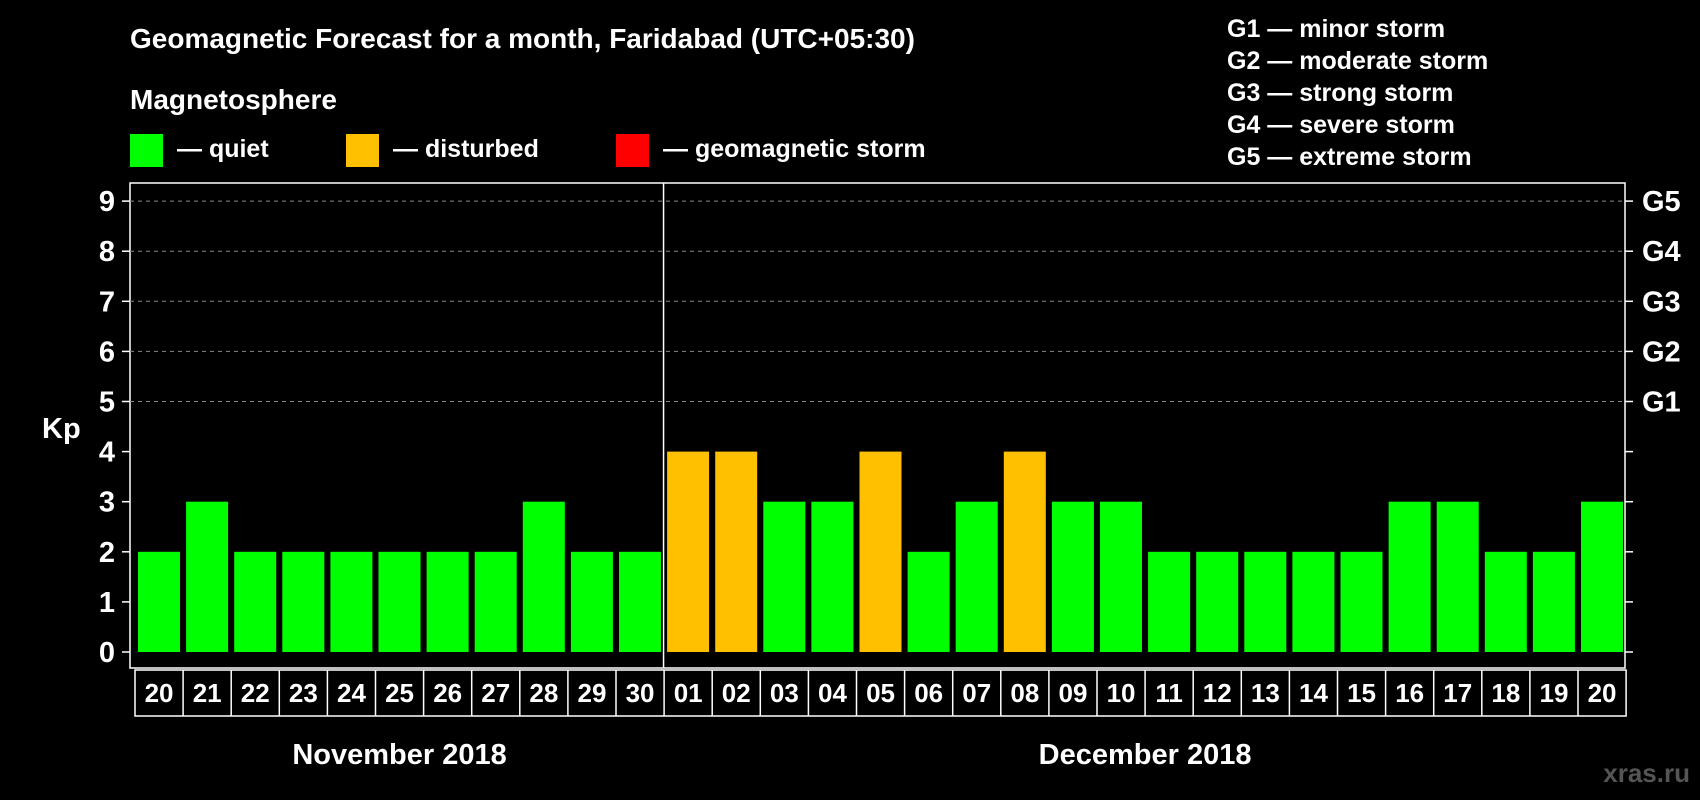  I want to click on date-label-7: 26, so click(447, 693).